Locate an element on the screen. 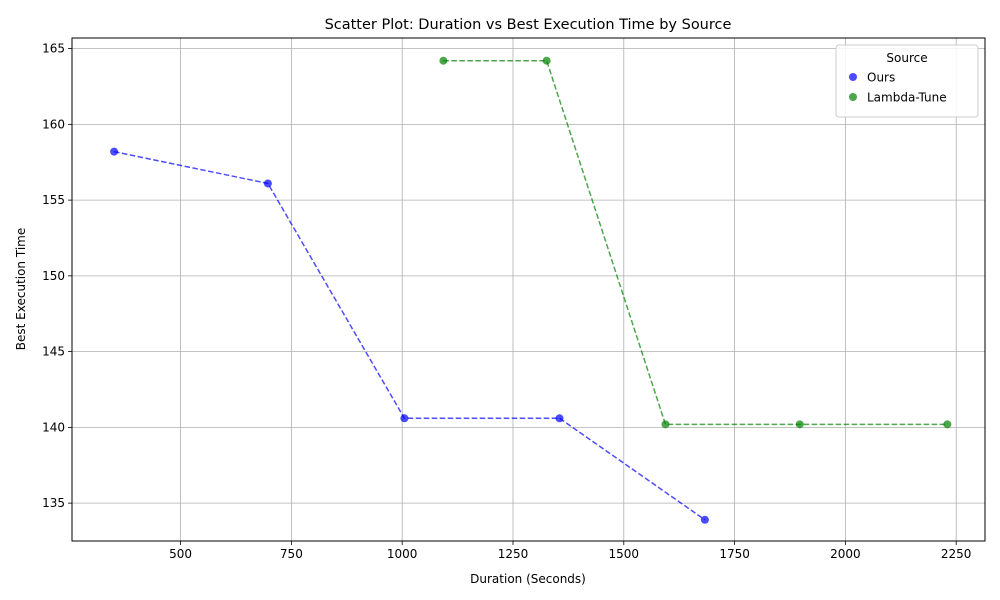  legend-box is located at coordinates (907, 81).